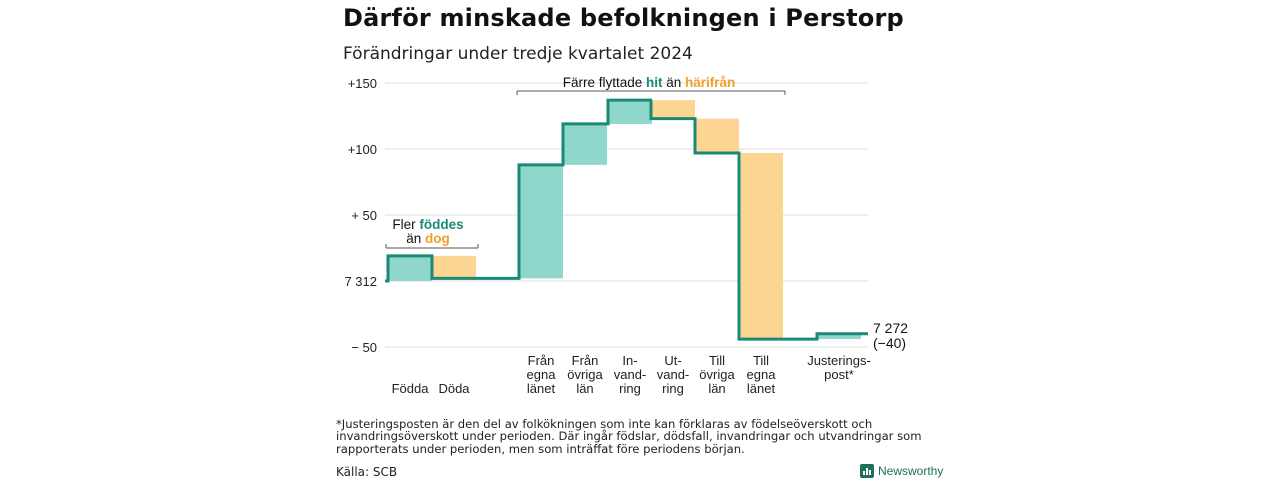  I want to click on category-label: post*, so click(839, 374).